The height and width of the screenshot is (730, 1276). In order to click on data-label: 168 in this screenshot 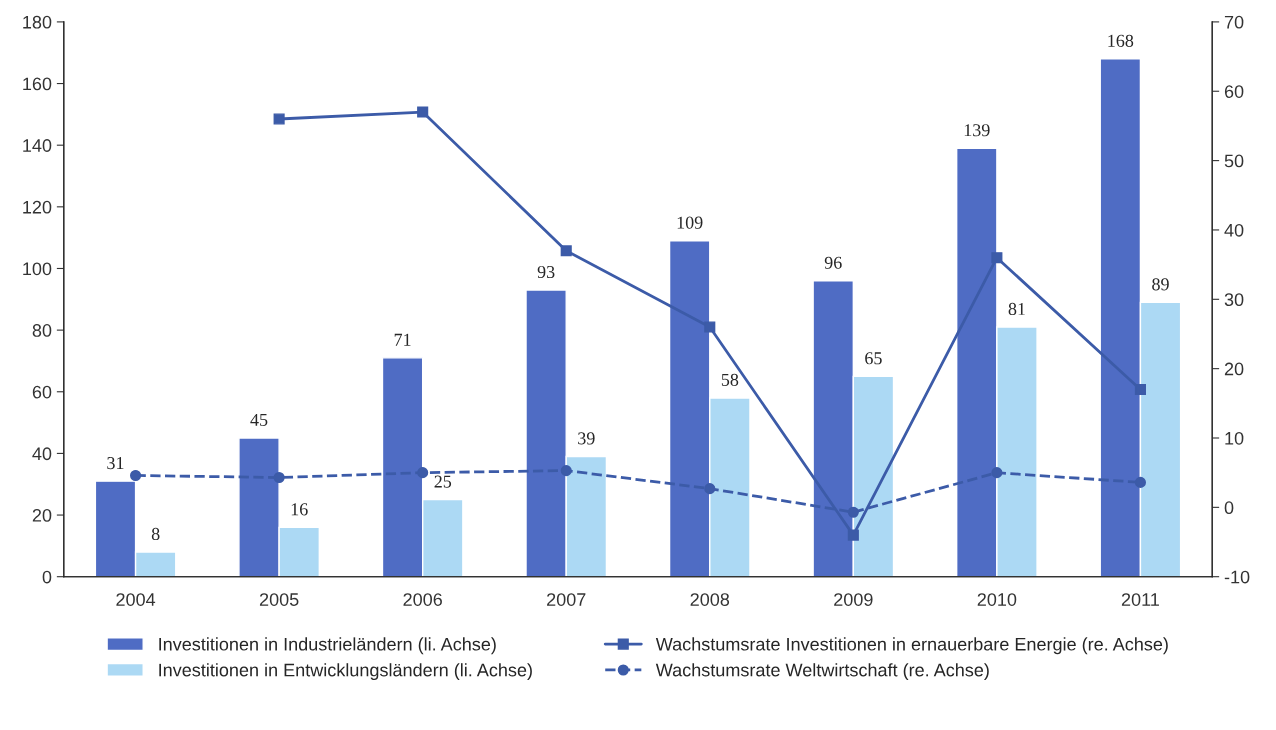, I will do `click(1121, 40)`.